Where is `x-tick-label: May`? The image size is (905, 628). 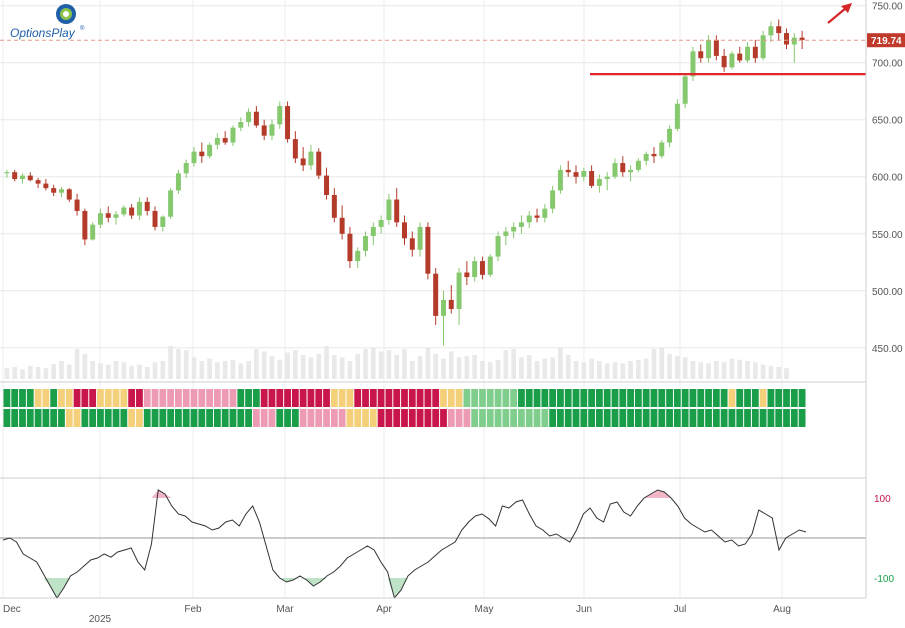 x-tick-label: May is located at coordinates (484, 609).